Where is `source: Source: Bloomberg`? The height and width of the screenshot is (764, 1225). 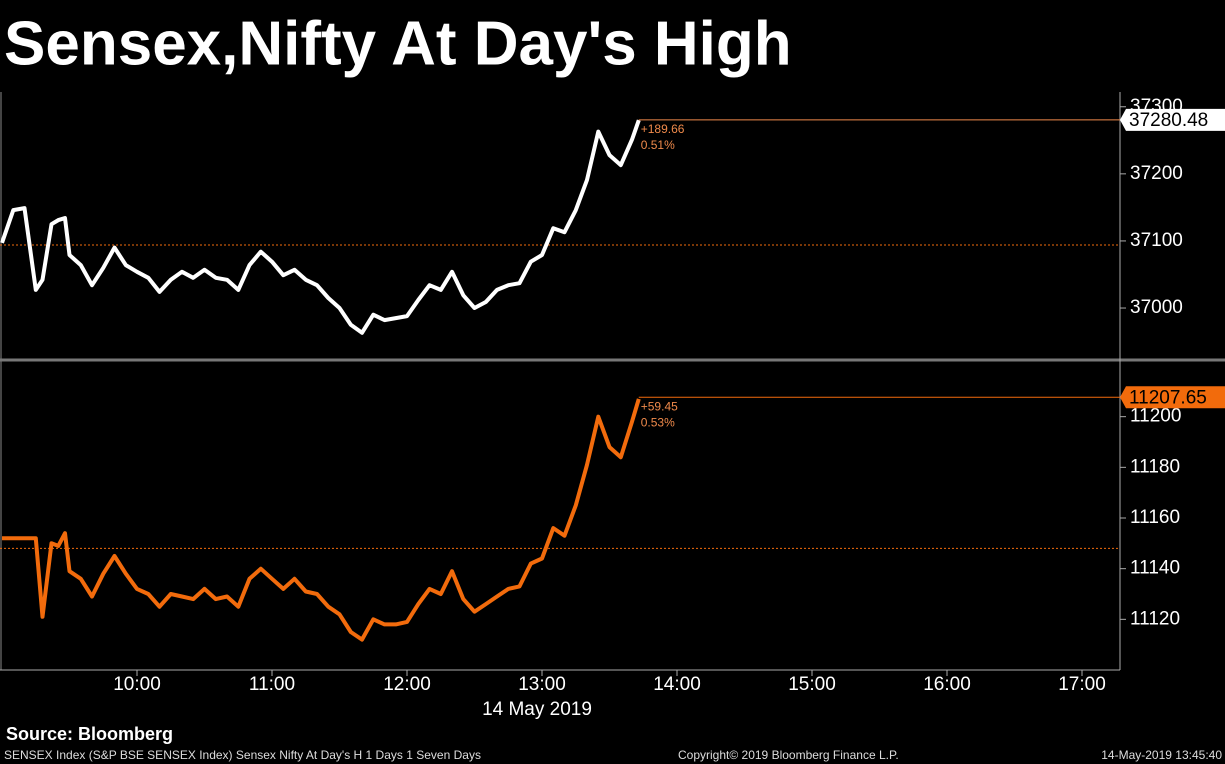 source: Source: Bloomberg is located at coordinates (89, 734).